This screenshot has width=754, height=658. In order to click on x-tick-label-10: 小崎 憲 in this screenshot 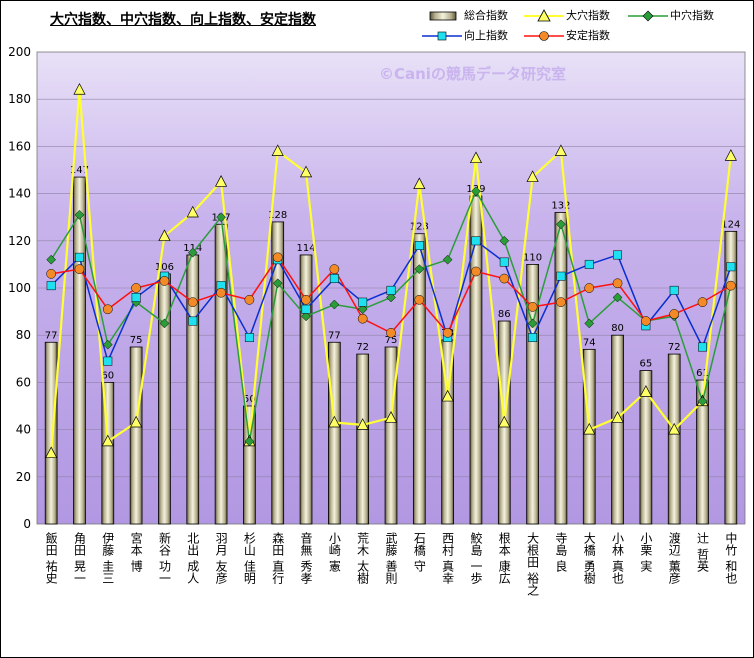, I will do `click(334, 552)`.